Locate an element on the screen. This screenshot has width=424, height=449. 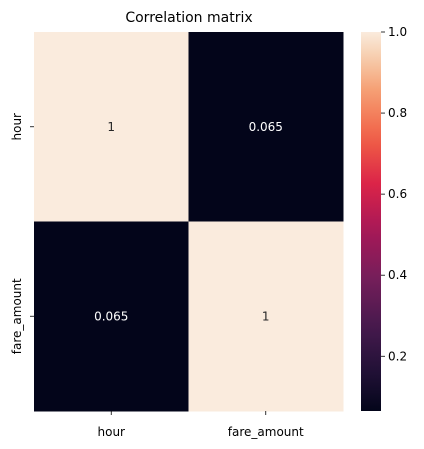
colorbar-tick-label: 1.0 is located at coordinates (397, 32).